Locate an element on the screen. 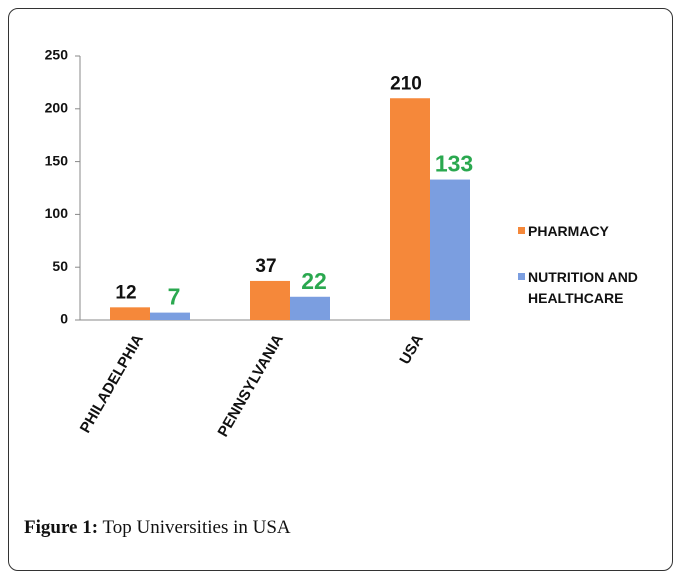 This screenshot has width=683, height=581. y-tick-label: 250 is located at coordinates (57, 55).